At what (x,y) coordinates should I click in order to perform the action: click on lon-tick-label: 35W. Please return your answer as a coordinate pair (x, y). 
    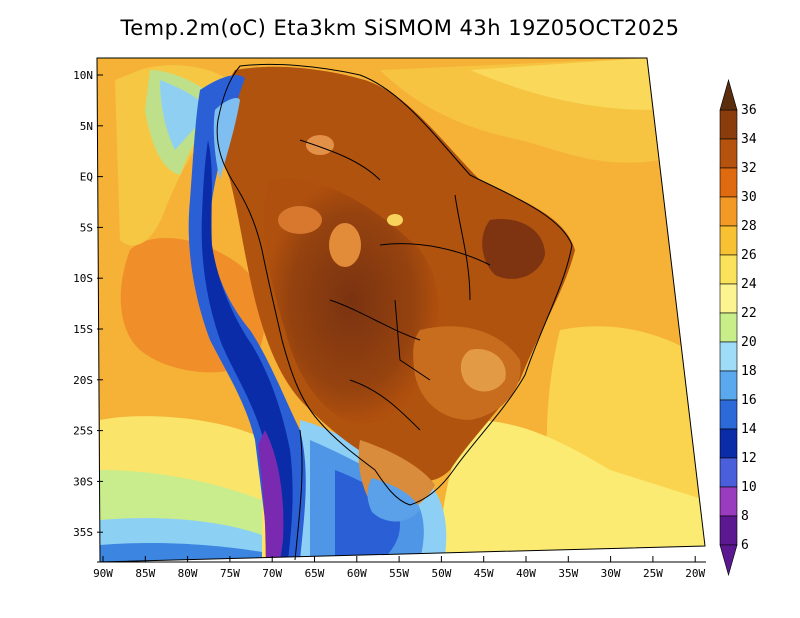
    Looking at the image, I should click on (568, 573).